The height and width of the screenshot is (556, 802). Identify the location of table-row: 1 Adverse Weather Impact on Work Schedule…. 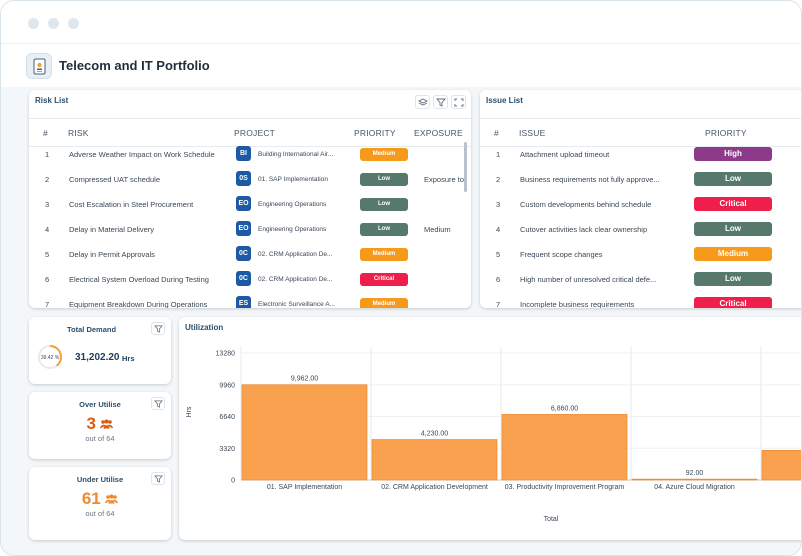
(250, 154).